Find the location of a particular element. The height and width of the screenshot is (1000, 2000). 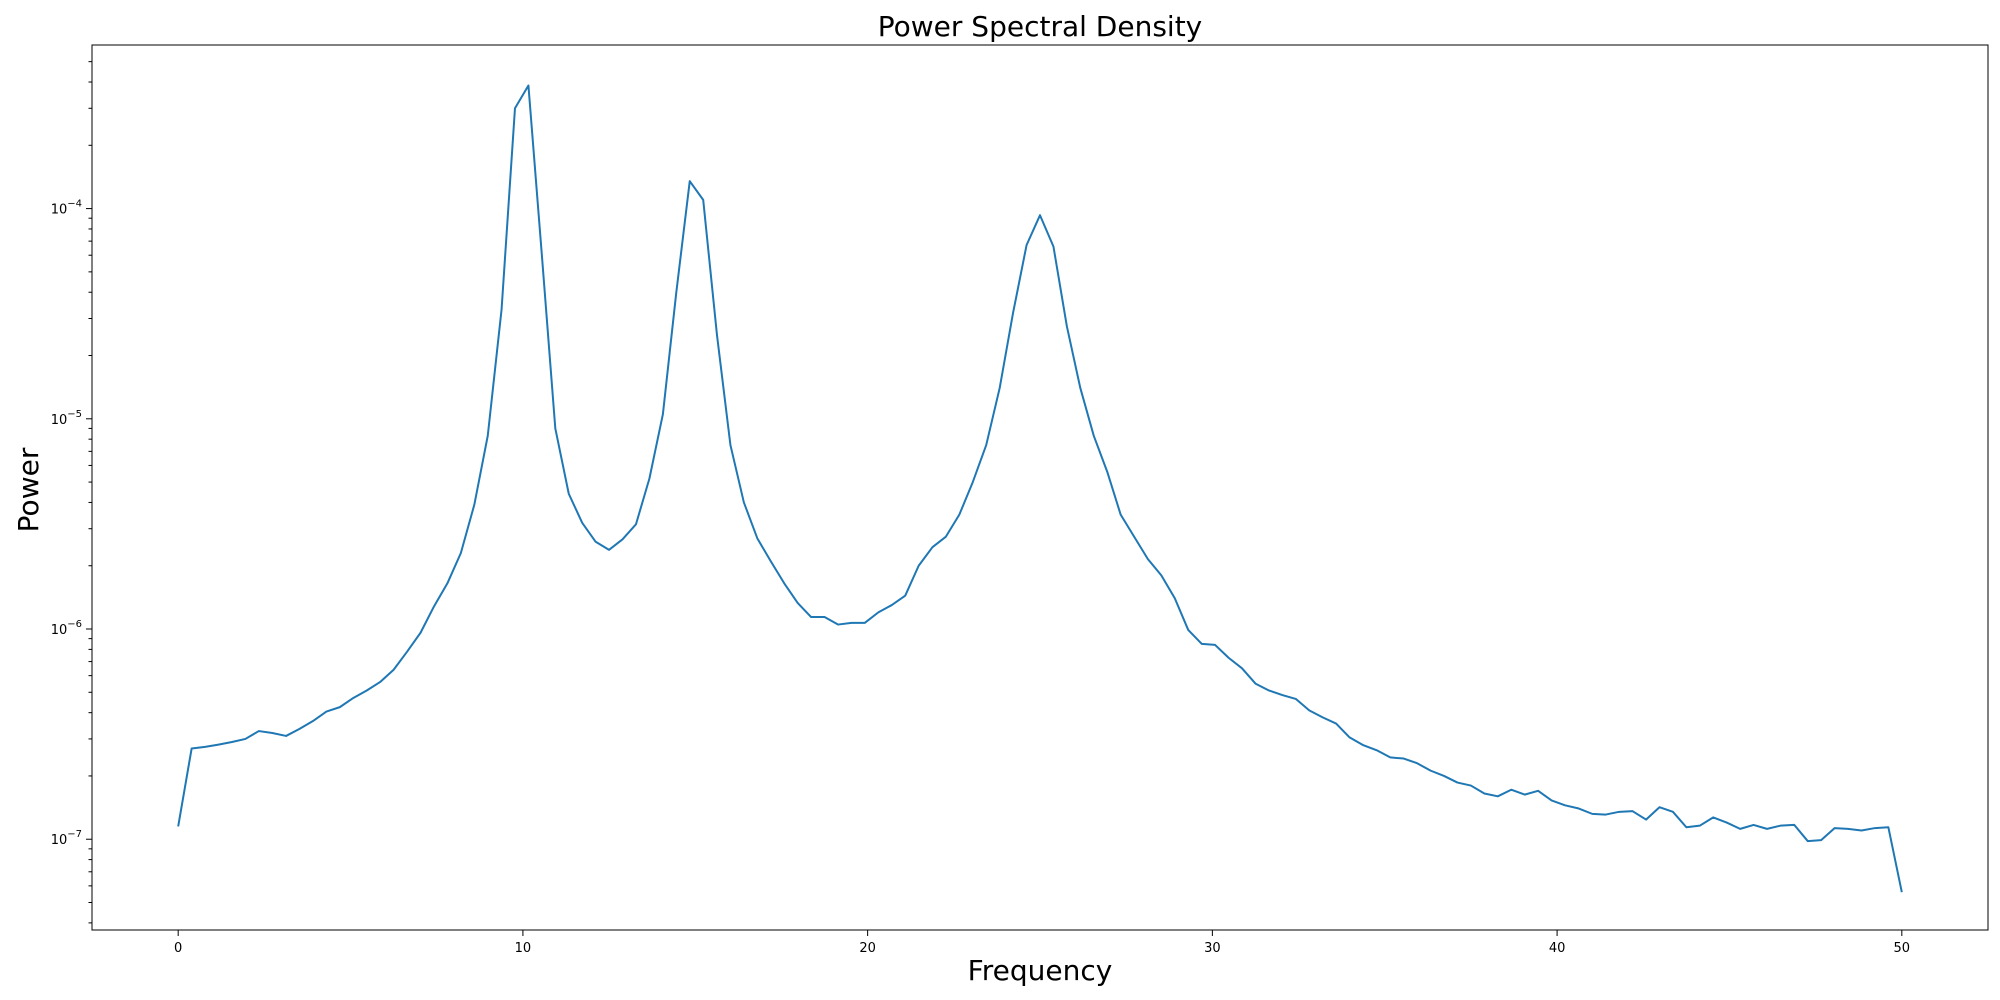

y-tick-label: 10⁻⁵ is located at coordinates (66, 418).